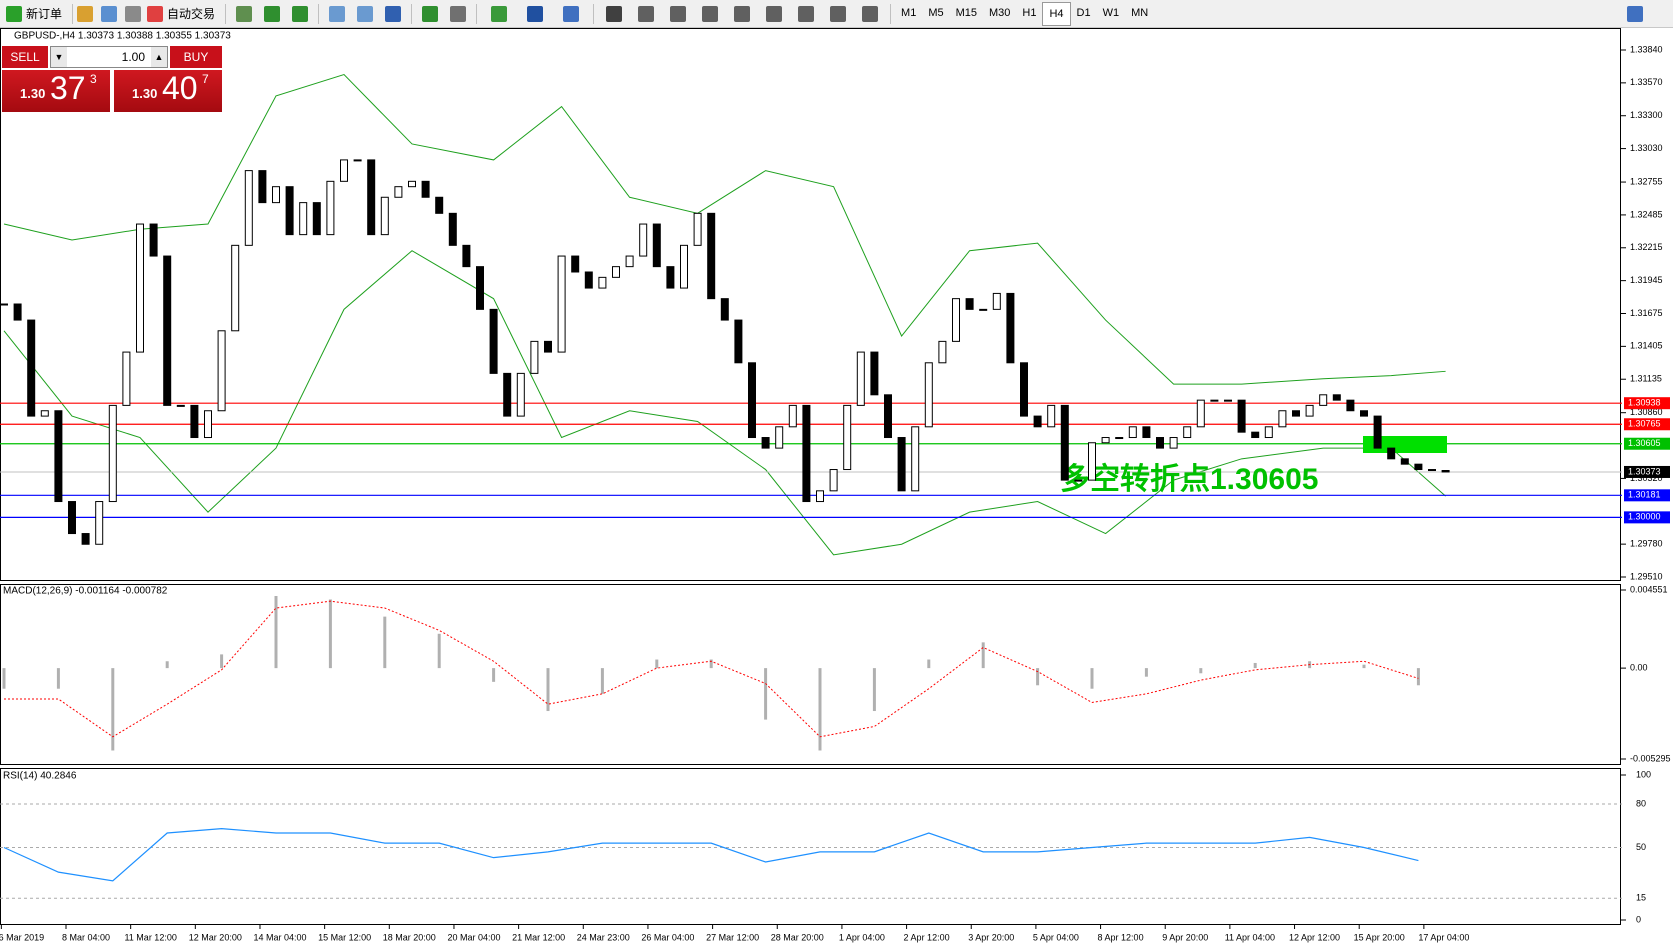 This screenshot has width=1673, height=950. I want to click on buy-button: BUY, so click(196, 57).